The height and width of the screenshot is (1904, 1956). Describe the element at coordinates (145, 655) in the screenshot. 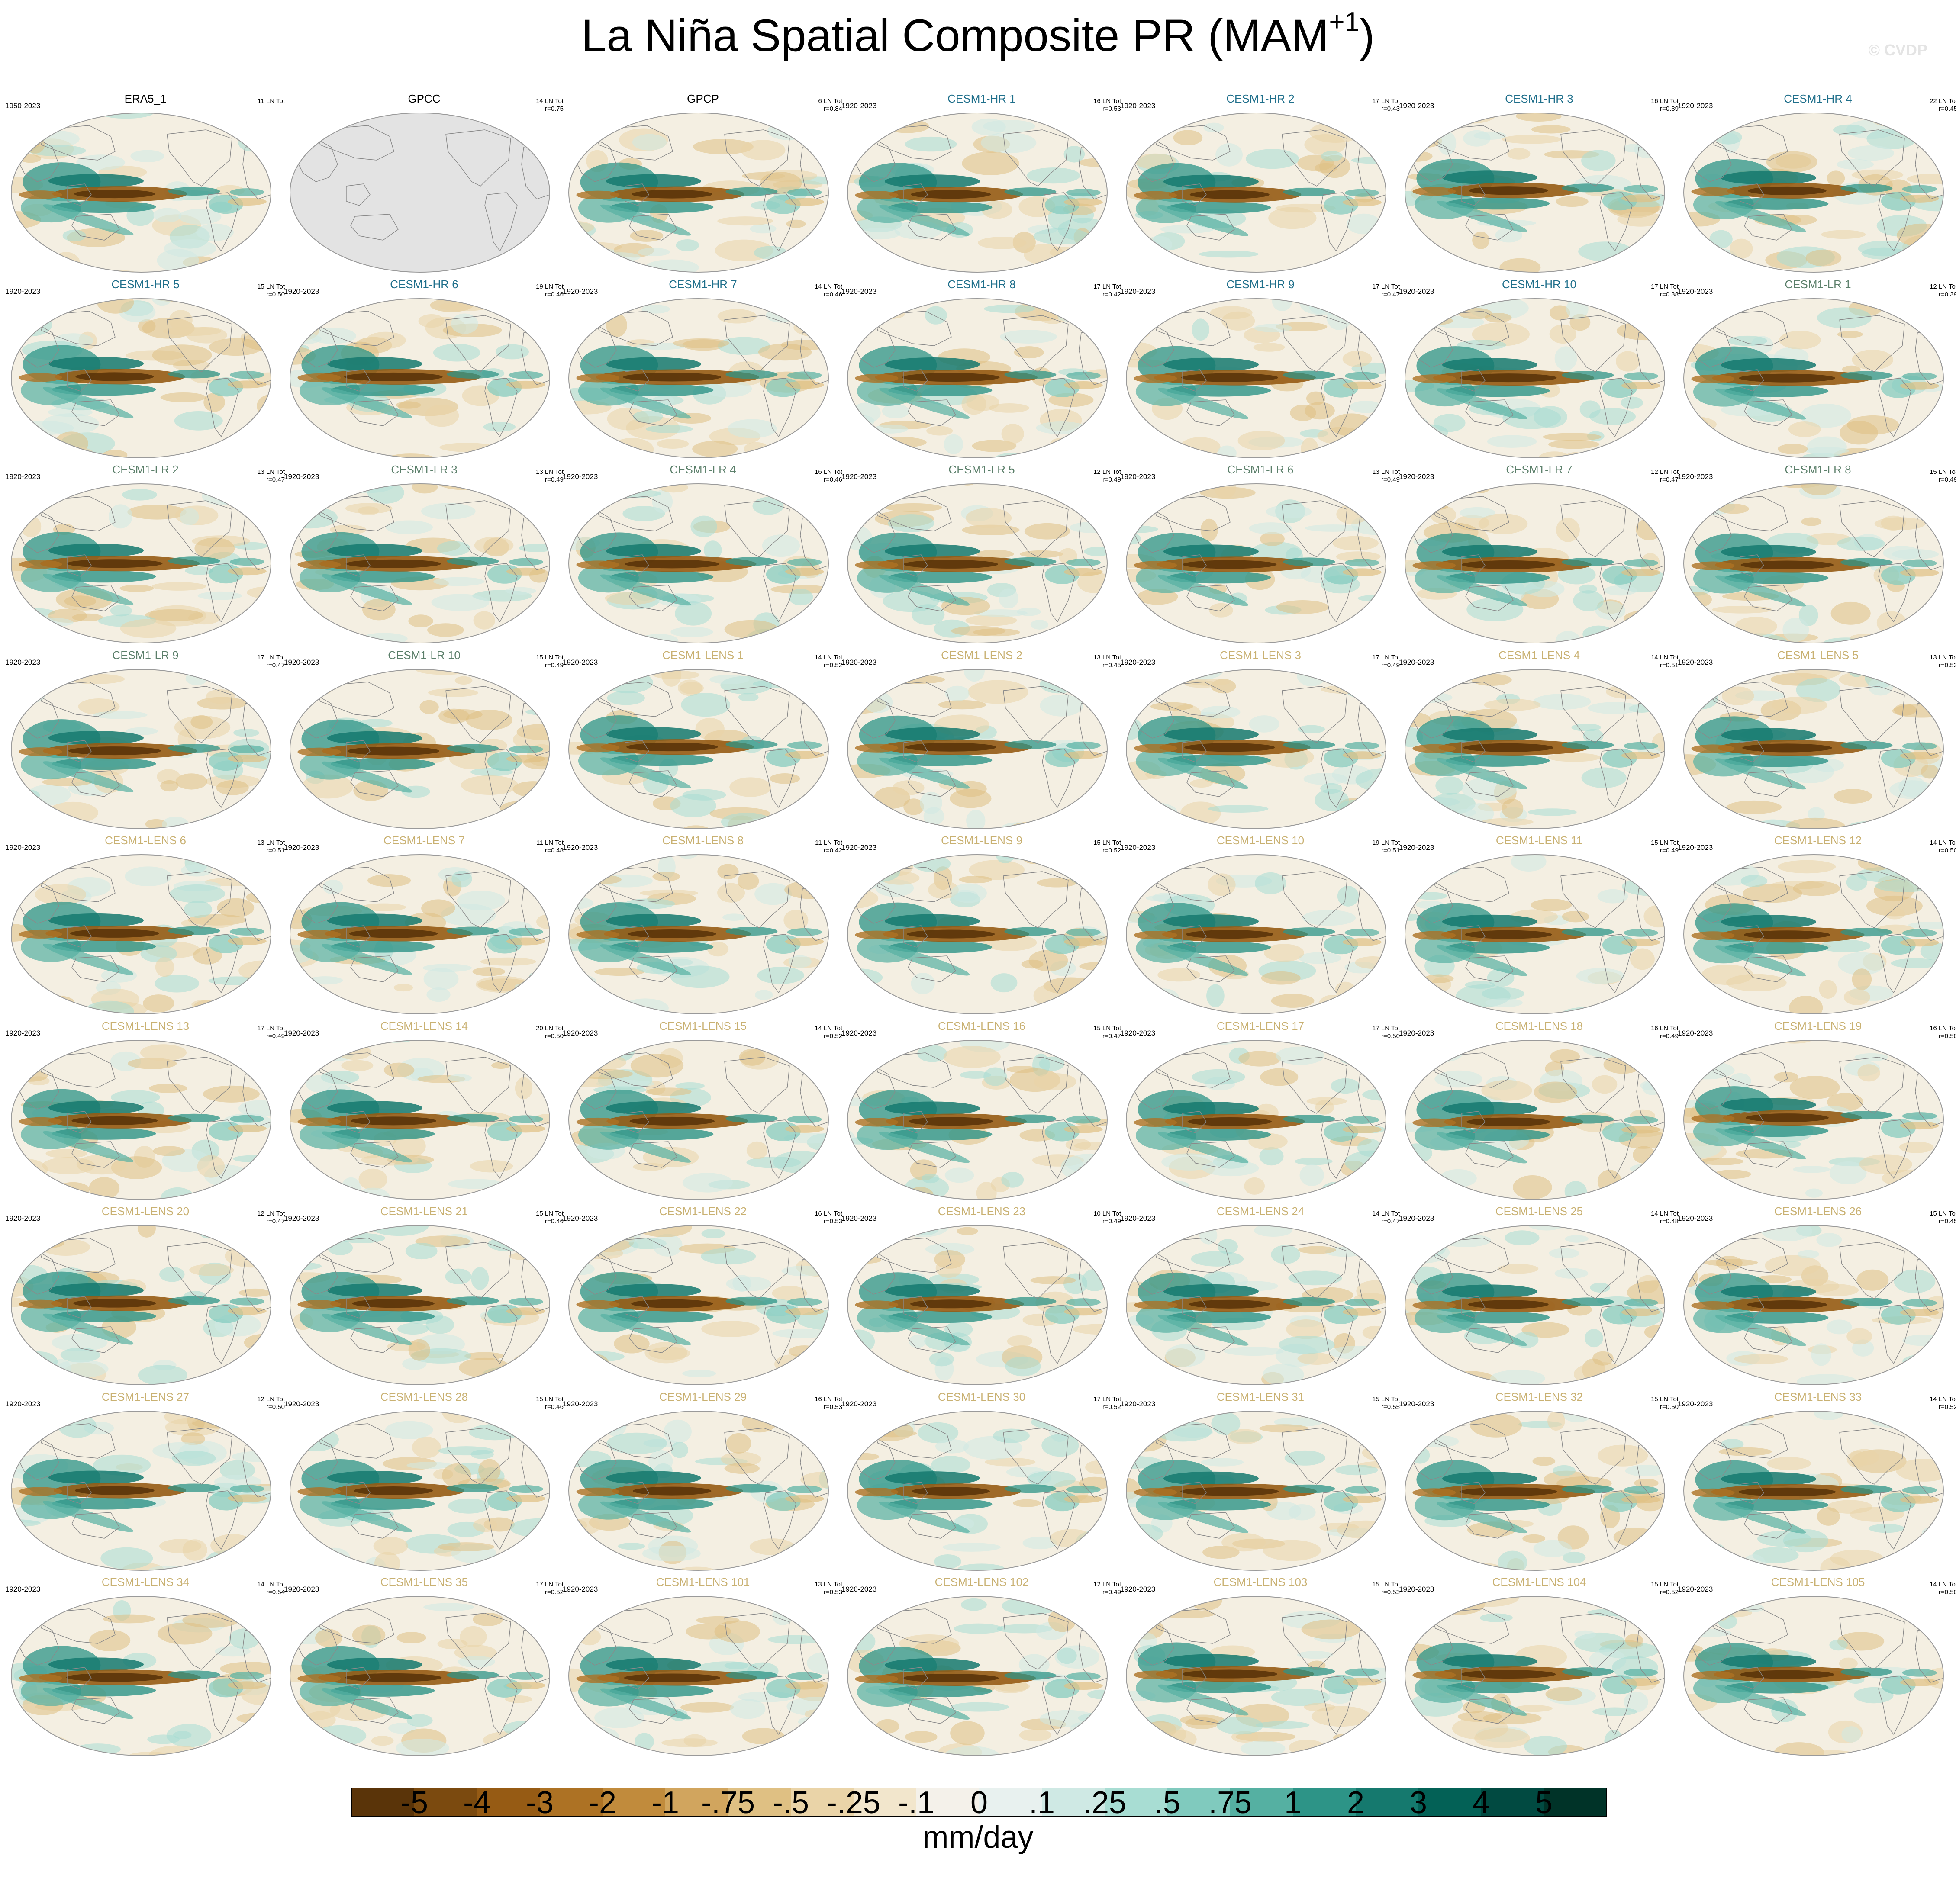

I see `panel-title: CESM1-LR 9` at that location.